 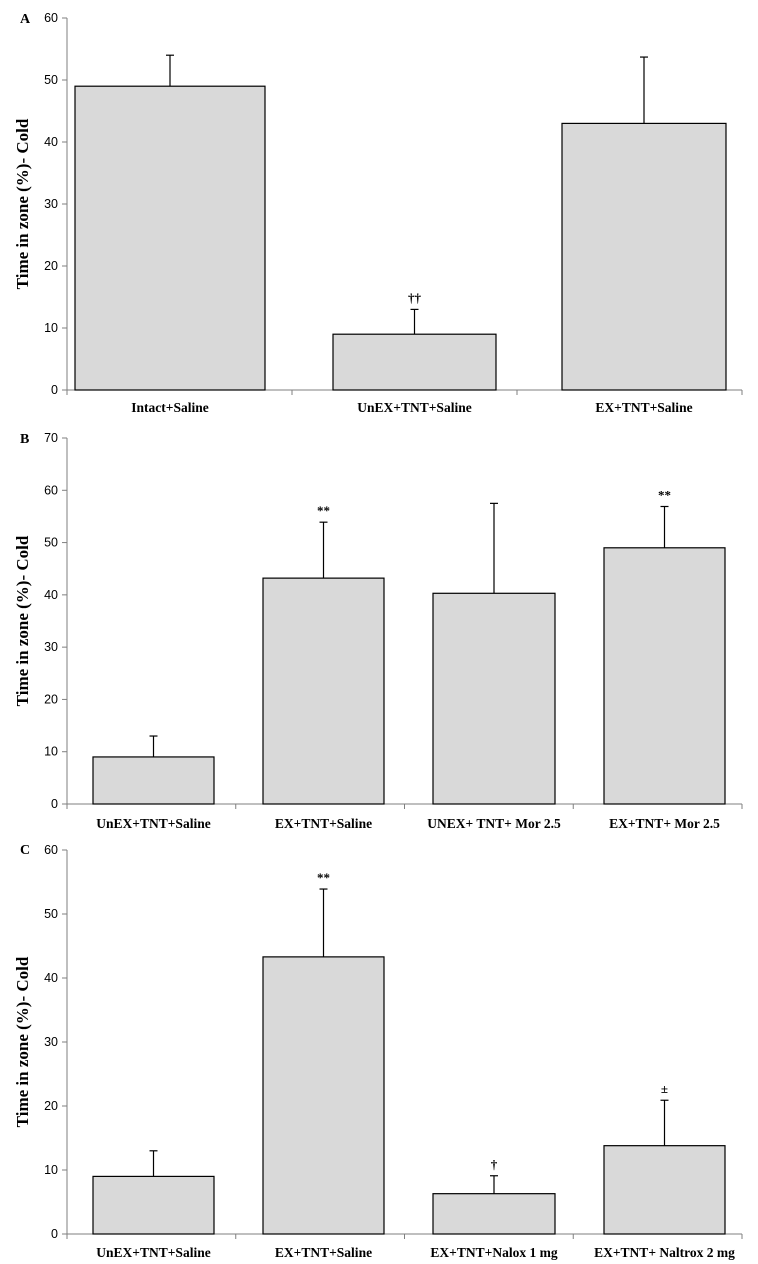 I want to click on panel-letter: B, so click(x=24, y=439).